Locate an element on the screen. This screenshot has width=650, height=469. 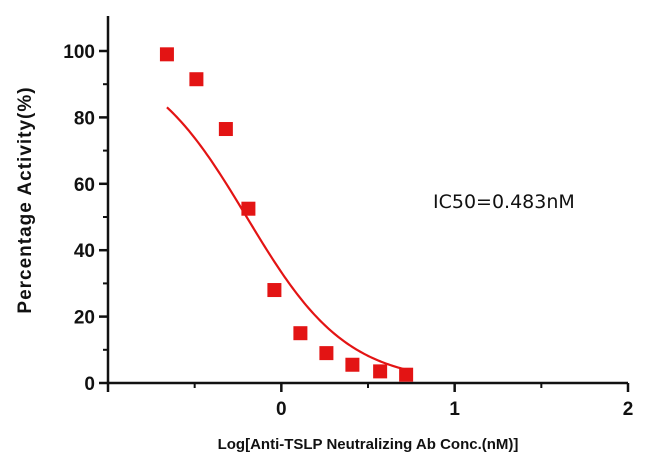
y-tick-label: 20 is located at coordinates (84, 318).